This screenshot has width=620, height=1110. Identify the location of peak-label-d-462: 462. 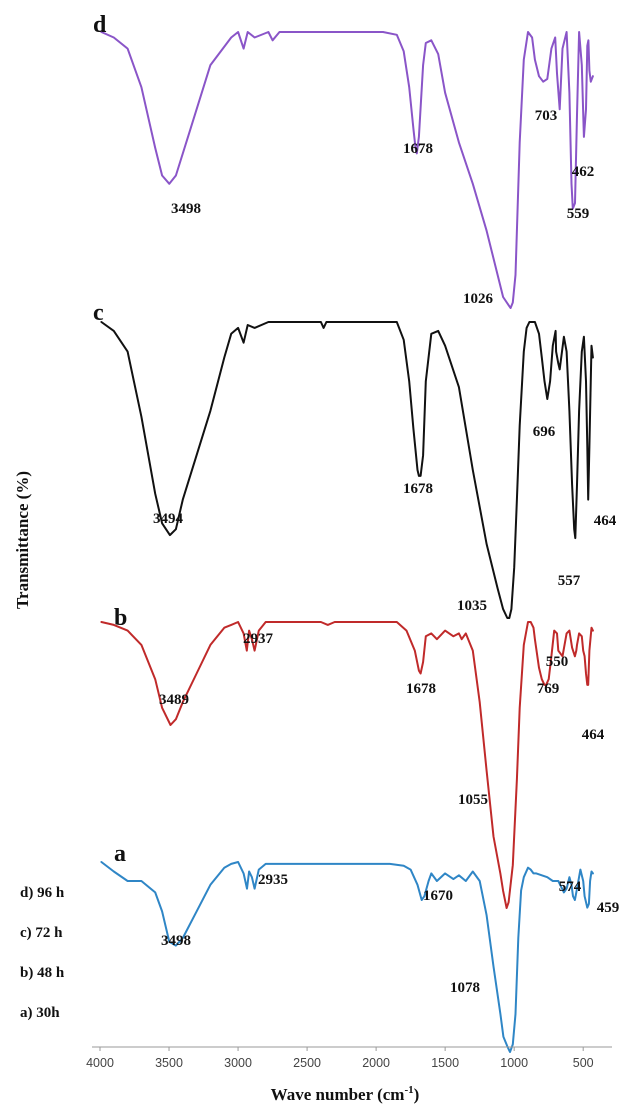
(583, 172).